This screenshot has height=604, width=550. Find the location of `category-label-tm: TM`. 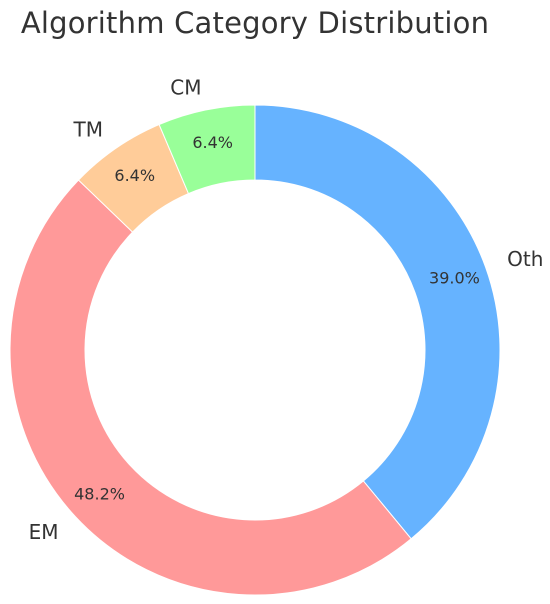

category-label-tm: TM is located at coordinates (87, 129).